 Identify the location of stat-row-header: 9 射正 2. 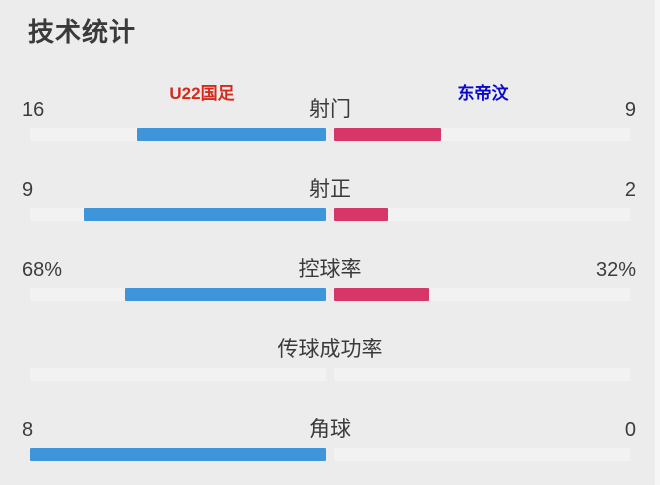
(330, 190).